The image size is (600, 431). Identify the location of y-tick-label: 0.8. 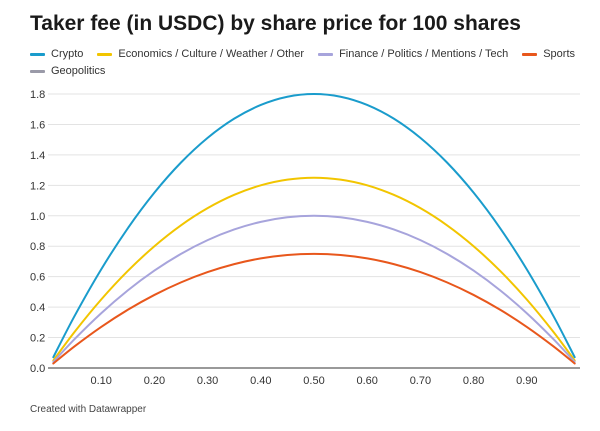
(37, 247).